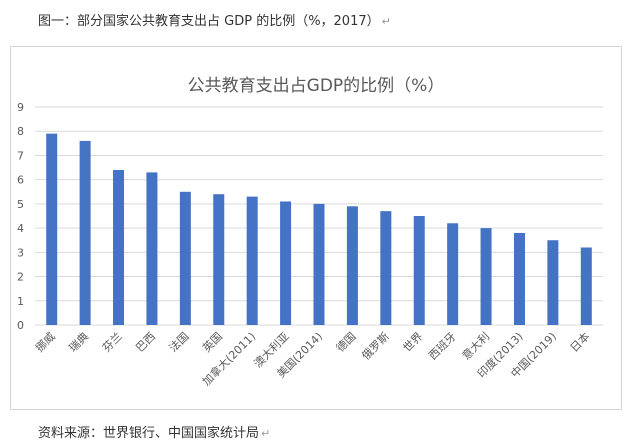 The image size is (640, 446). I want to click on y-tick-label: 3, so click(20, 252).